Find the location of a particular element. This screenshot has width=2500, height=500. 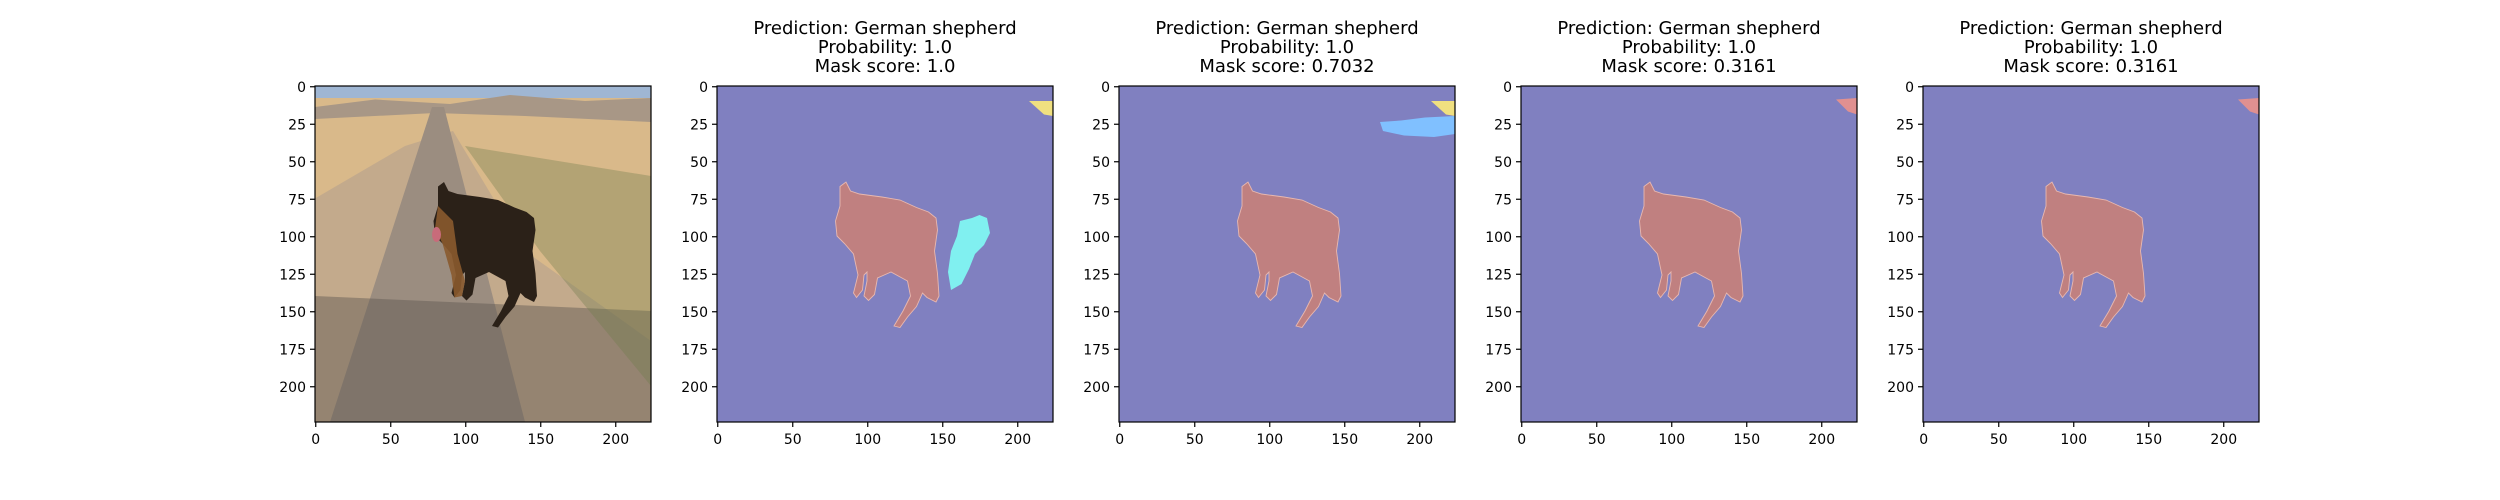

panel-4-title-line-3: Mask score: 0.3161 is located at coordinates (1688, 66).